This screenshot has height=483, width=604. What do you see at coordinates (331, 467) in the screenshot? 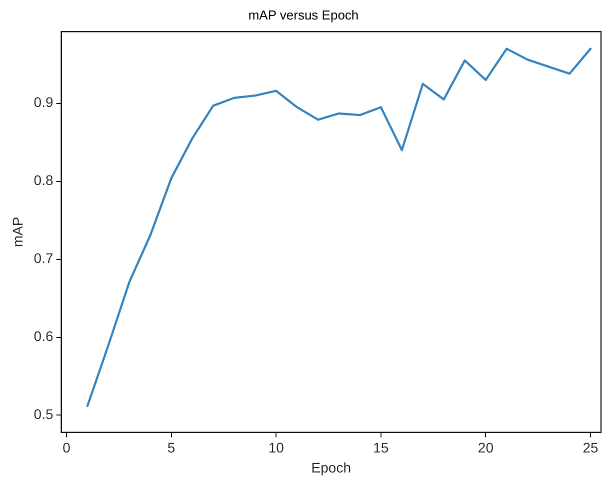
I see `x-axis-title: Epoch` at bounding box center [331, 467].